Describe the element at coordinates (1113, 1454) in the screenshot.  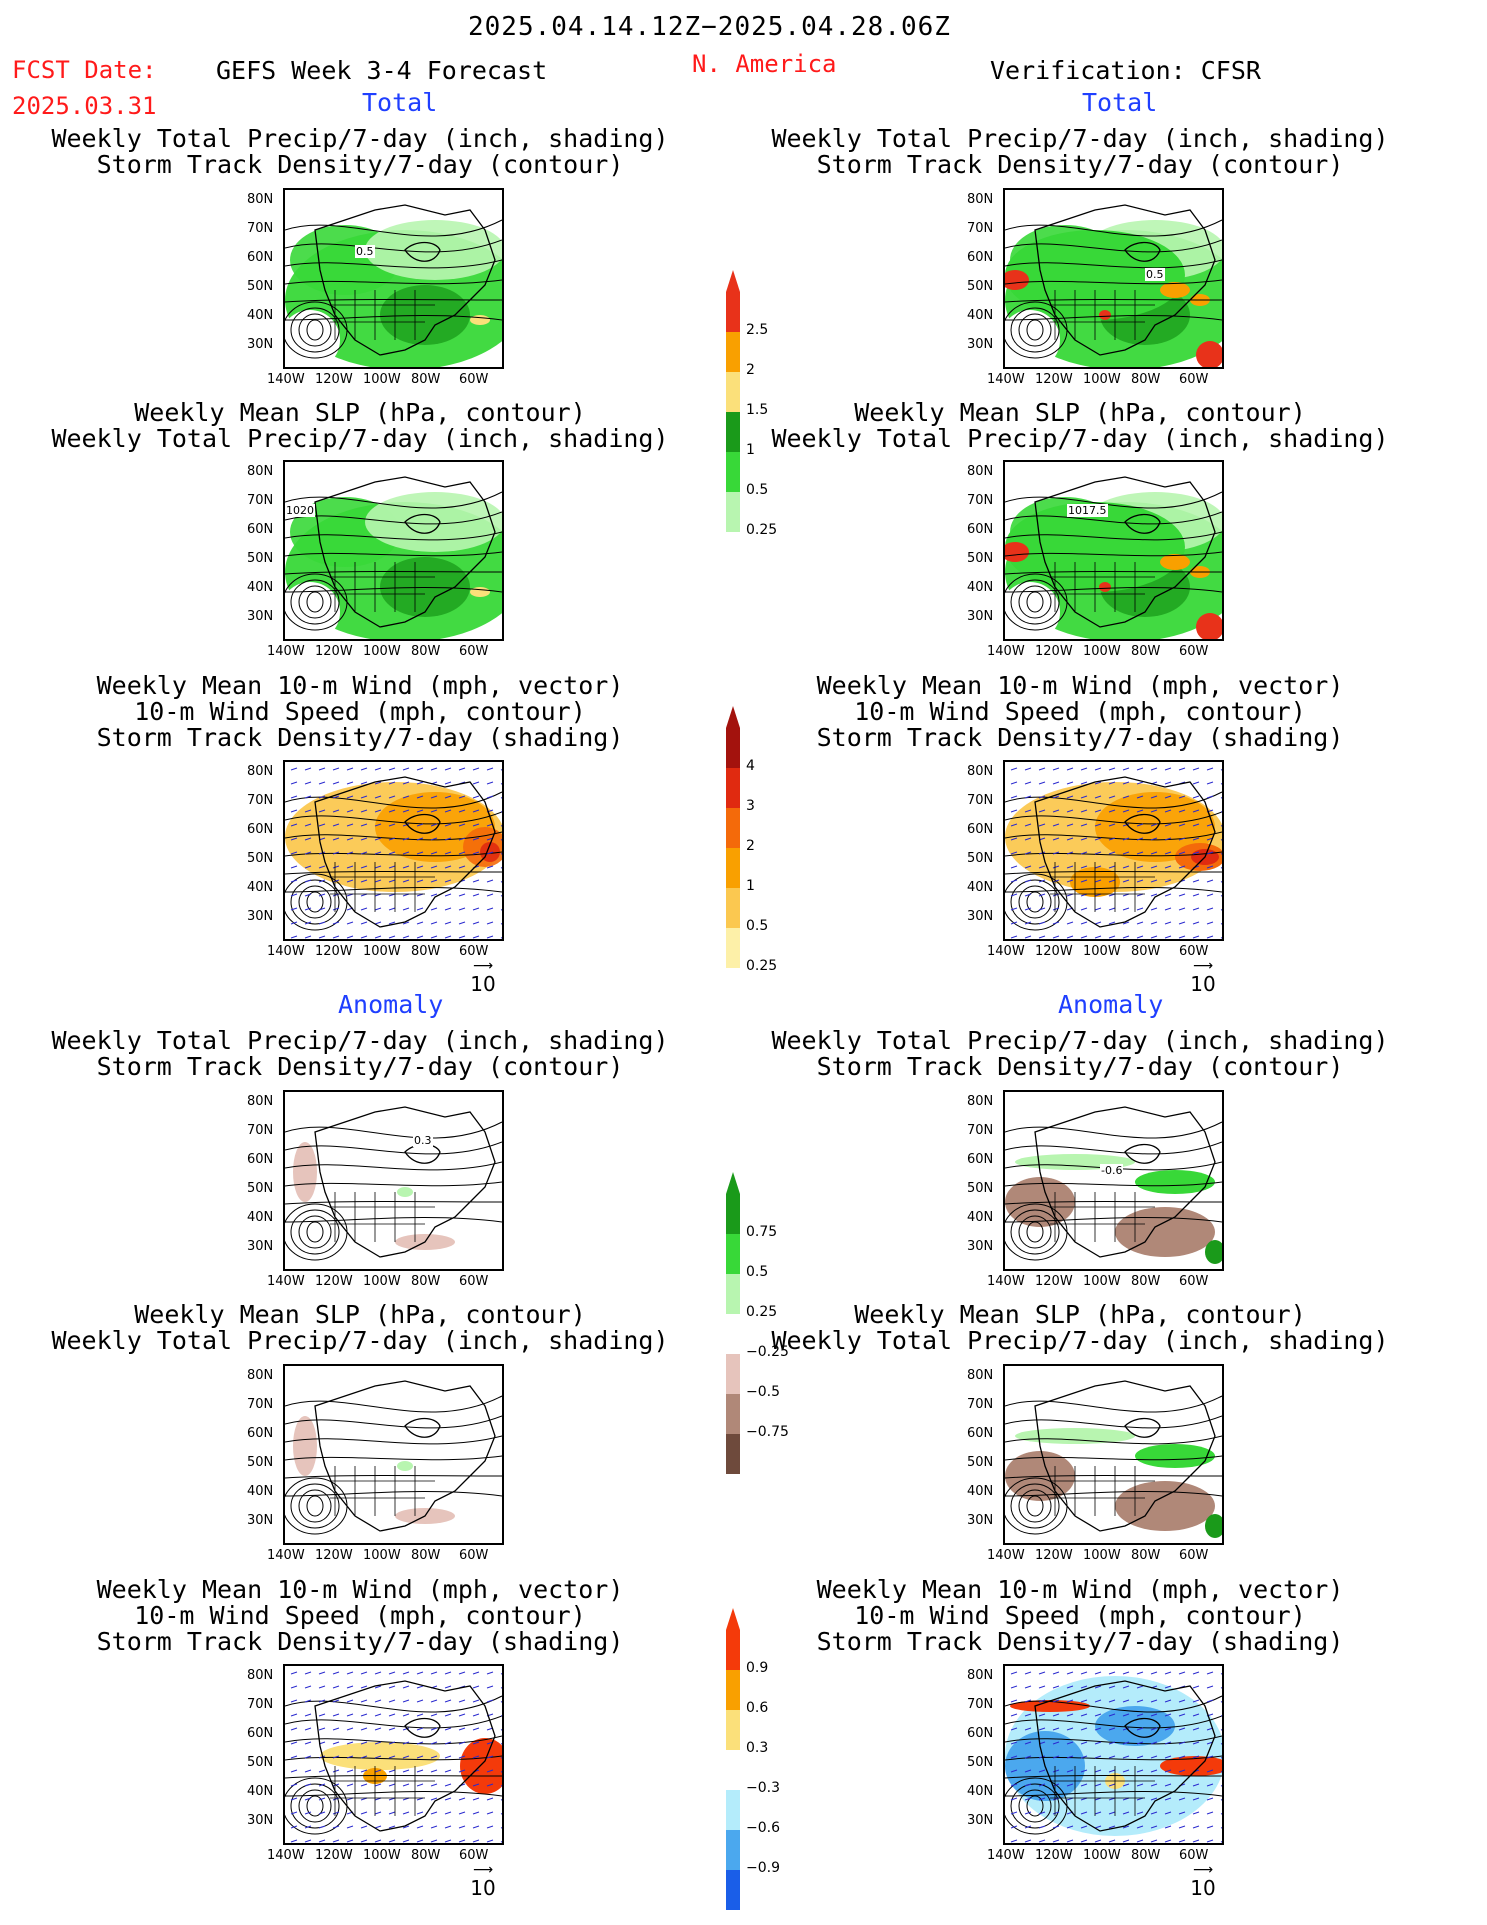
I see `map-panel` at that location.